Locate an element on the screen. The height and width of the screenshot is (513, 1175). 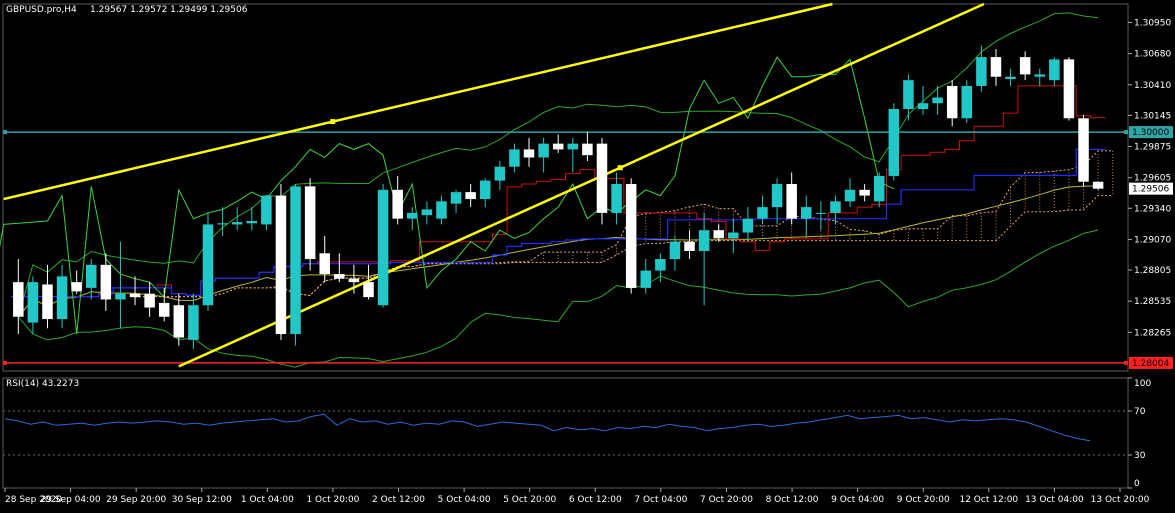
time-tick-label: 28 Sep 2020 is located at coordinates (33, 500).